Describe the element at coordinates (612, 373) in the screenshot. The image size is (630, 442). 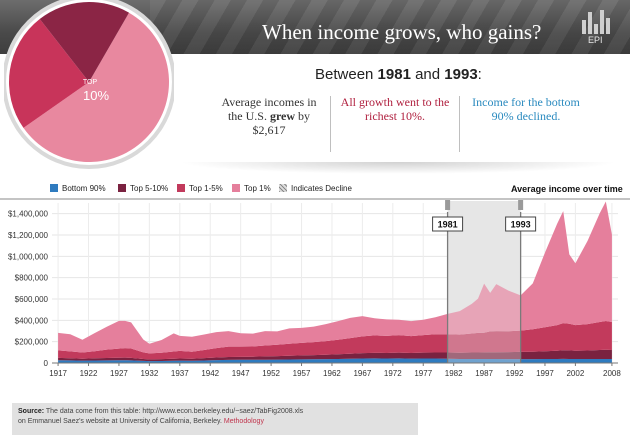
I see `x-tick-label: 2008` at that location.